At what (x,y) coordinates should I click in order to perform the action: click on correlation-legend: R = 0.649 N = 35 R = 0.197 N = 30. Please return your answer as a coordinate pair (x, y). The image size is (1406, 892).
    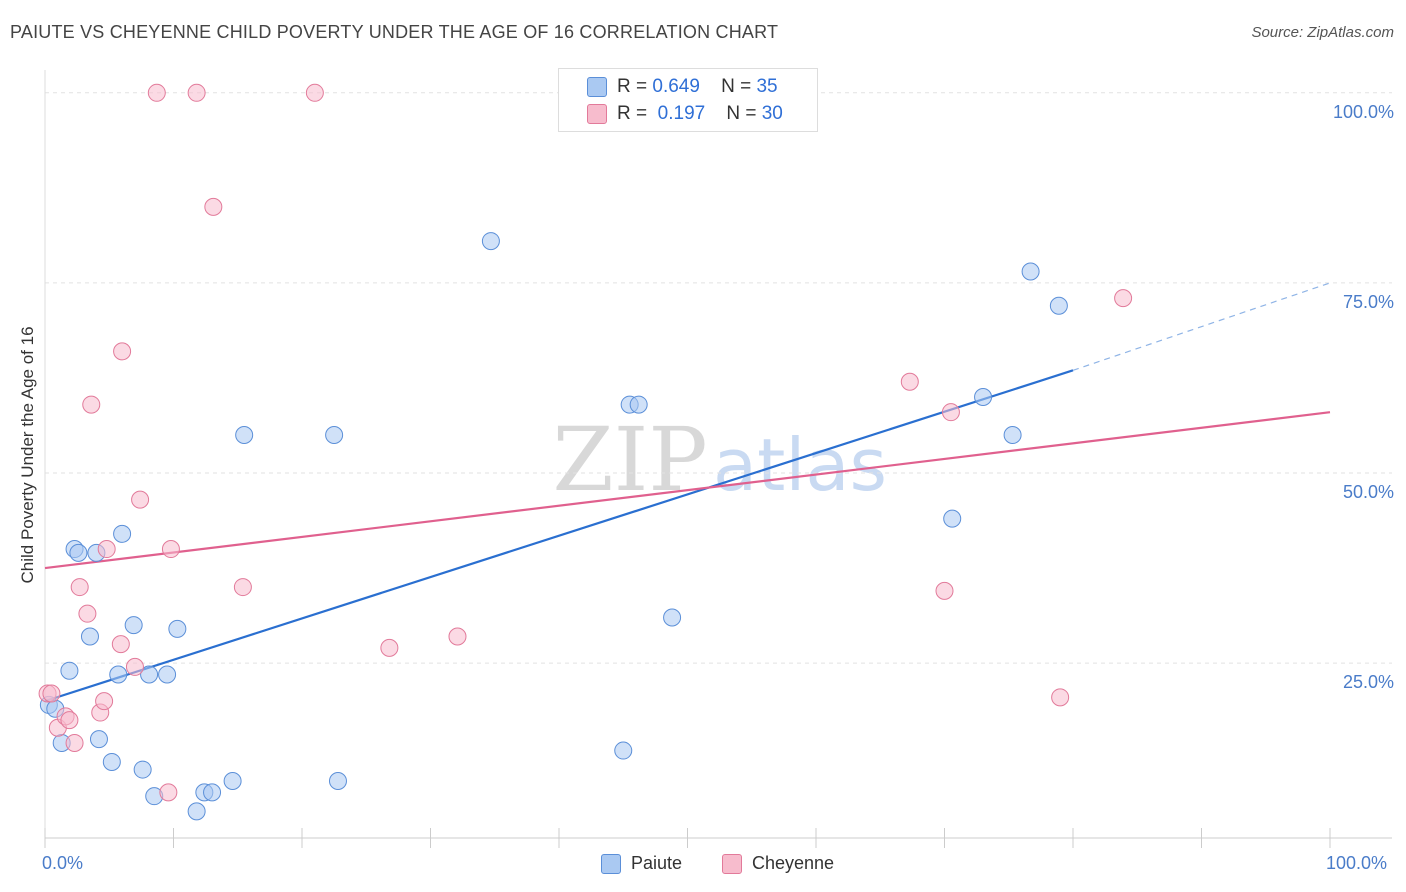
    Looking at the image, I should click on (688, 100).